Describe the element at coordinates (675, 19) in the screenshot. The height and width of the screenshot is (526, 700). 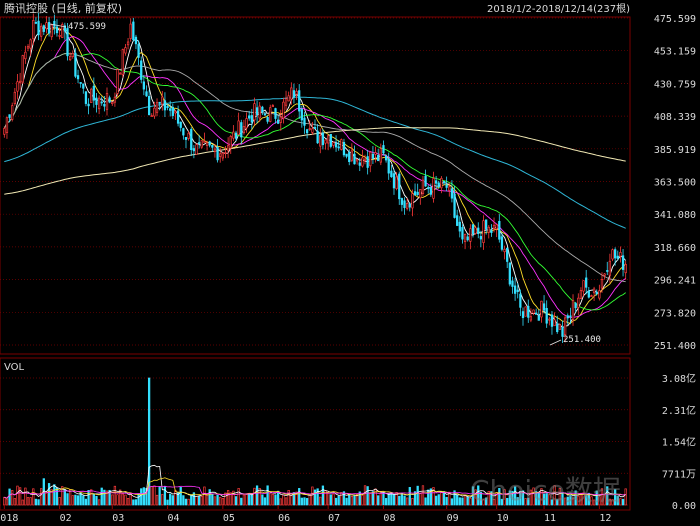
I see `price-tick-label: 475.599` at that location.